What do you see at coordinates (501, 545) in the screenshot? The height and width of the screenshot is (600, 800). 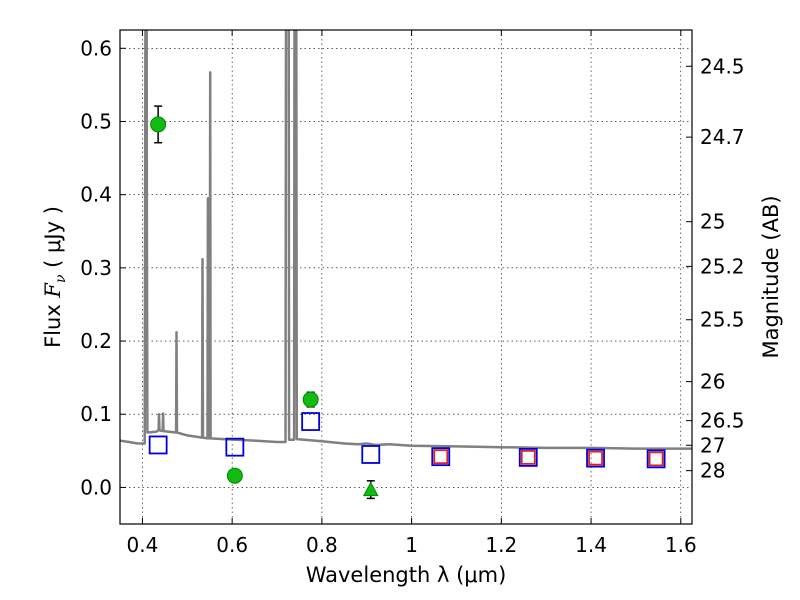 I see `x-tick-label: 1.2` at bounding box center [501, 545].